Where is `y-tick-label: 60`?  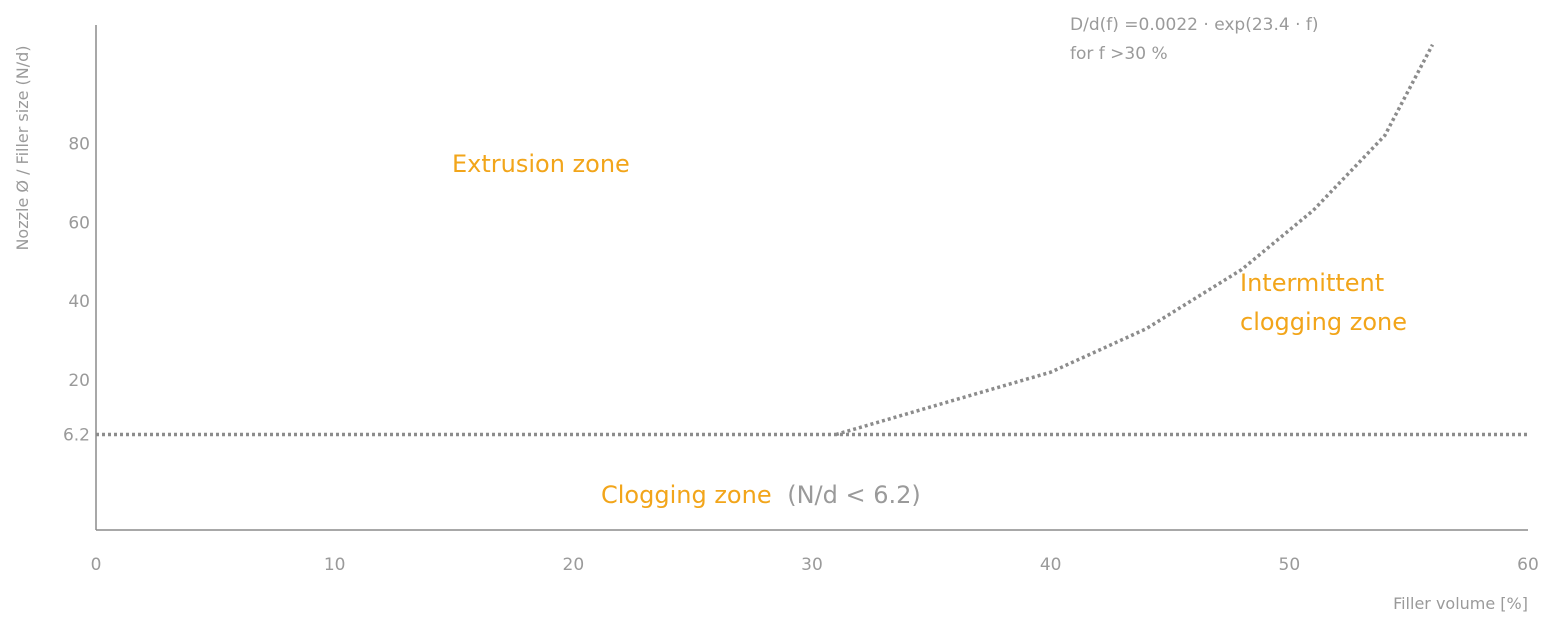 y-tick-label: 60 is located at coordinates (79, 223).